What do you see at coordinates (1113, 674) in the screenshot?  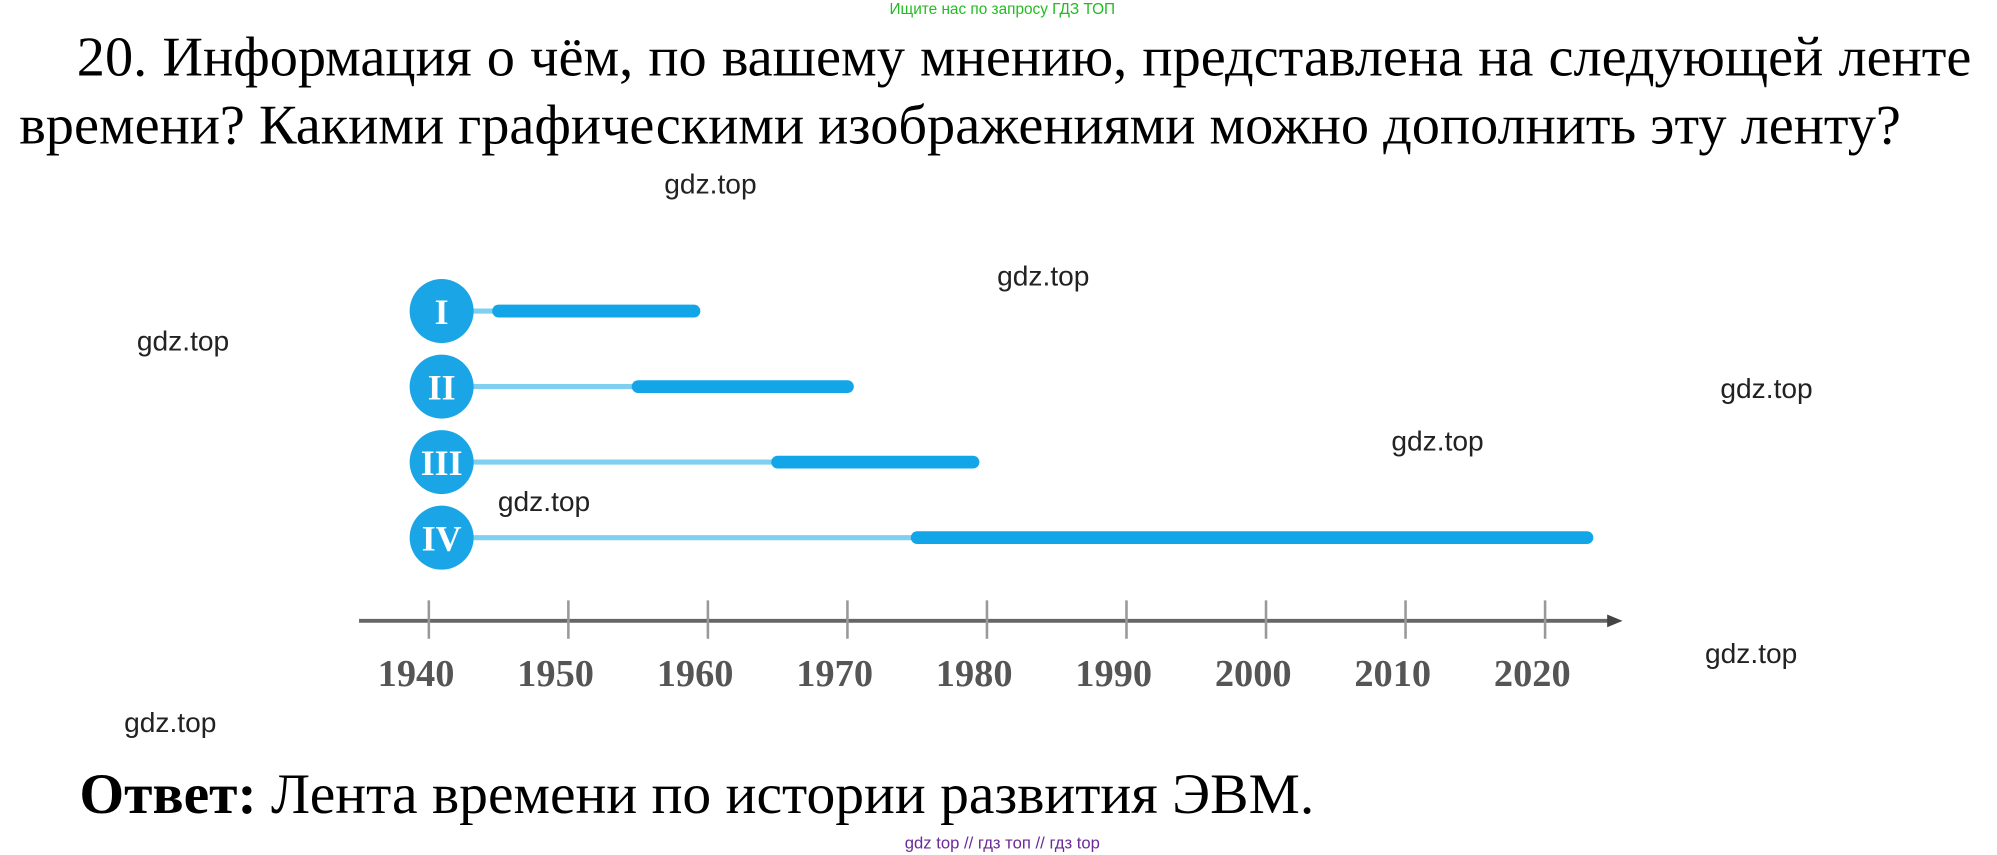 I see `tick-label: 1990` at bounding box center [1113, 674].